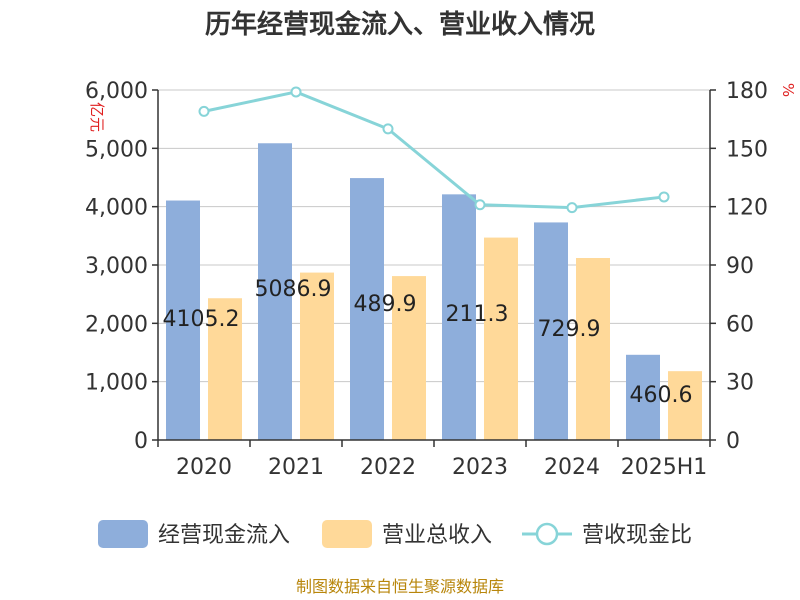 Image resolution: width=800 pixels, height=600 pixels. Describe the element at coordinates (572, 467) in the screenshot. I see `x-tick-label: 2024` at that location.